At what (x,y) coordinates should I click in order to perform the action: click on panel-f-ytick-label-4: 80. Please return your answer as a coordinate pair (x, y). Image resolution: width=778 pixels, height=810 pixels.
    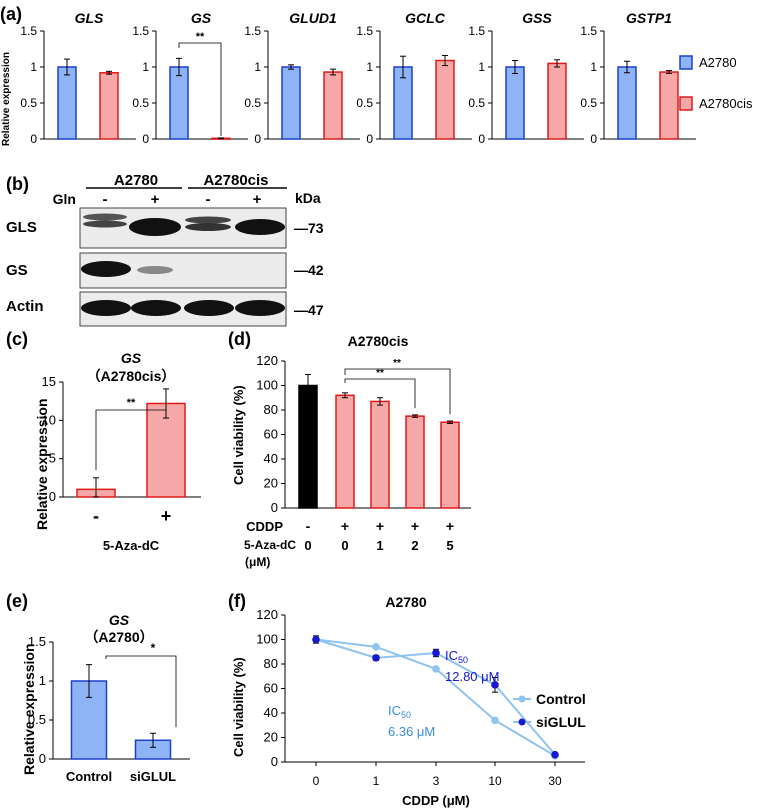
    Looking at the image, I should click on (271, 663).